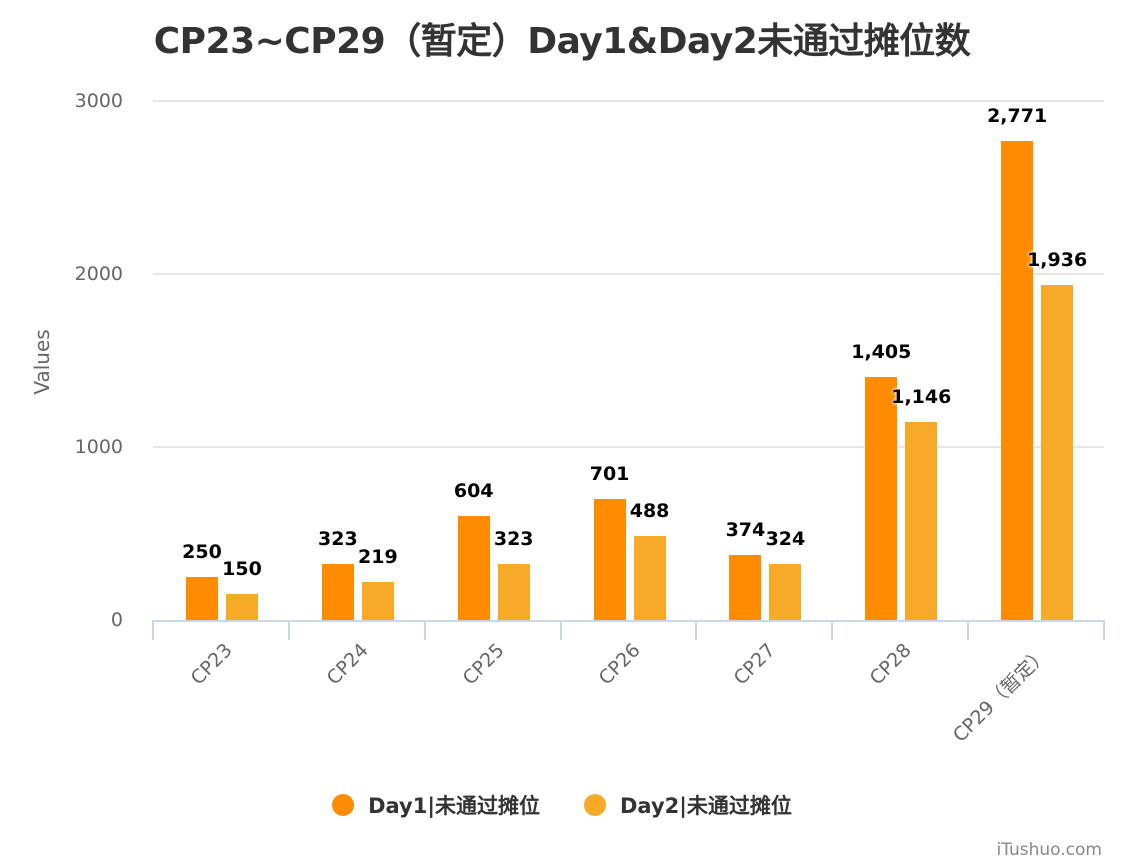 The width and height of the screenshot is (1124, 868). Describe the element at coordinates (562, 41) in the screenshot. I see `chart-title: CP23~CP29（暂定）Day1&Day2未通过摊位数` at that location.